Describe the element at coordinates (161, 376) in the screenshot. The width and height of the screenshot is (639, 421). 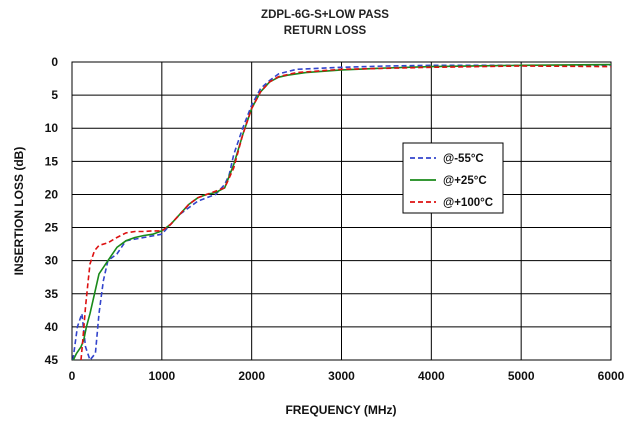
I see `x-tick-label: 1000` at that location.